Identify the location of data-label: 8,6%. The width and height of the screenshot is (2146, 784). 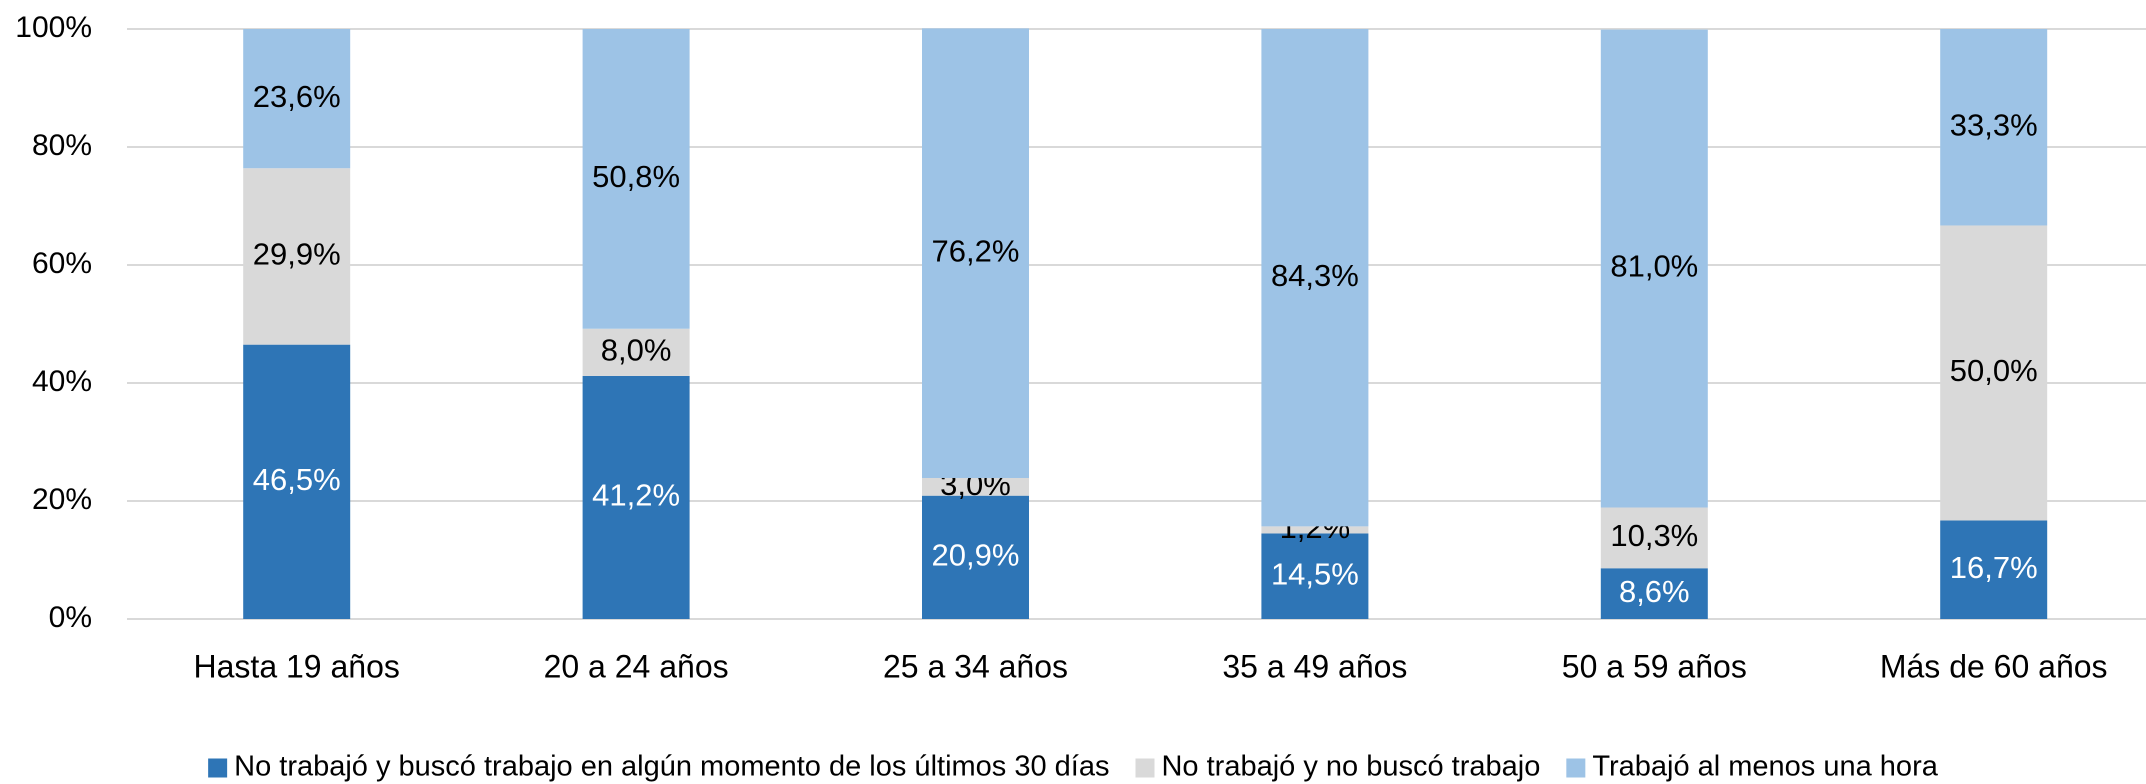
(1654, 591).